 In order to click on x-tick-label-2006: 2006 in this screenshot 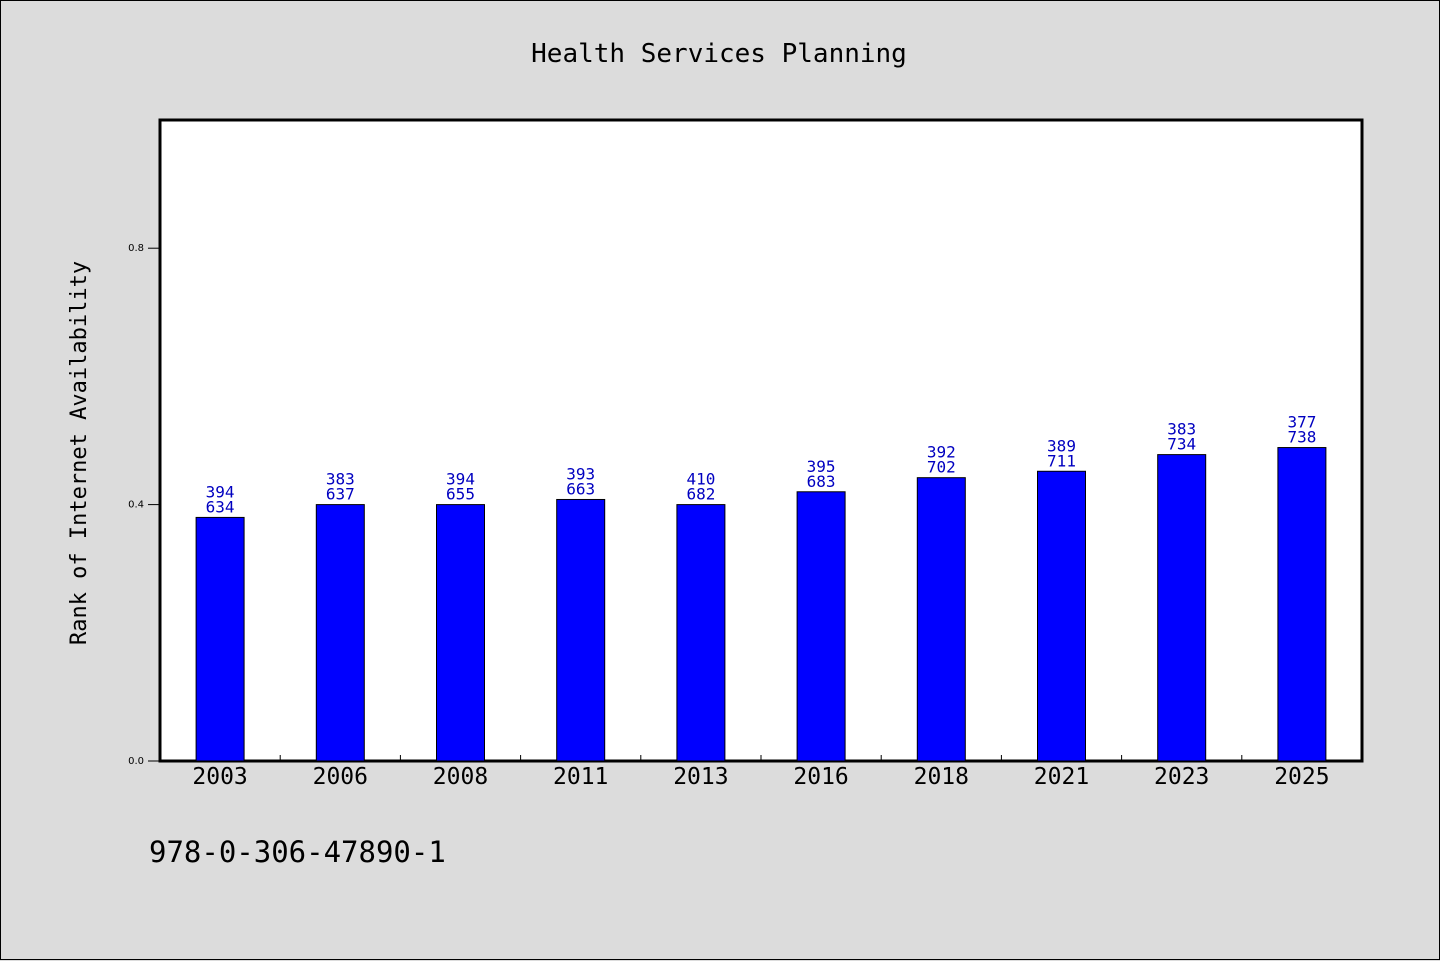, I will do `click(340, 777)`.